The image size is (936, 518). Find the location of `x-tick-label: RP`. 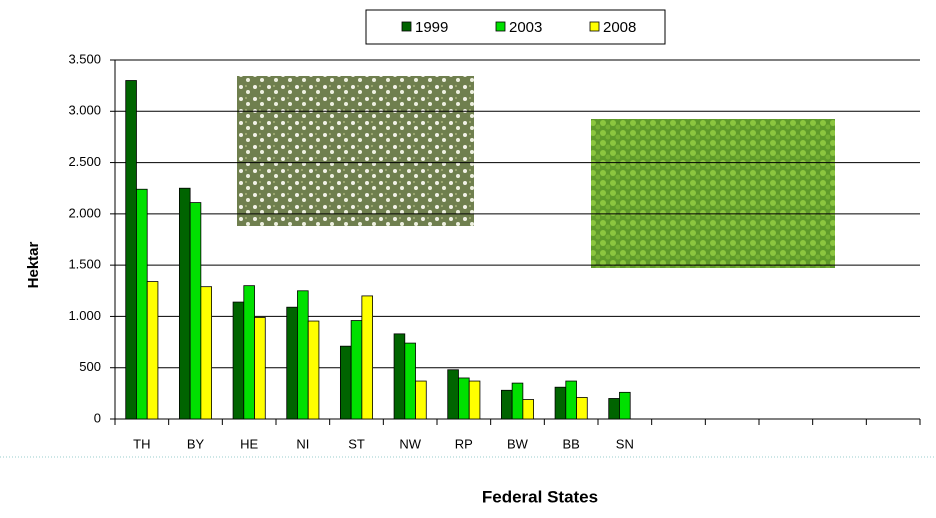

x-tick-label: RP is located at coordinates (464, 443).